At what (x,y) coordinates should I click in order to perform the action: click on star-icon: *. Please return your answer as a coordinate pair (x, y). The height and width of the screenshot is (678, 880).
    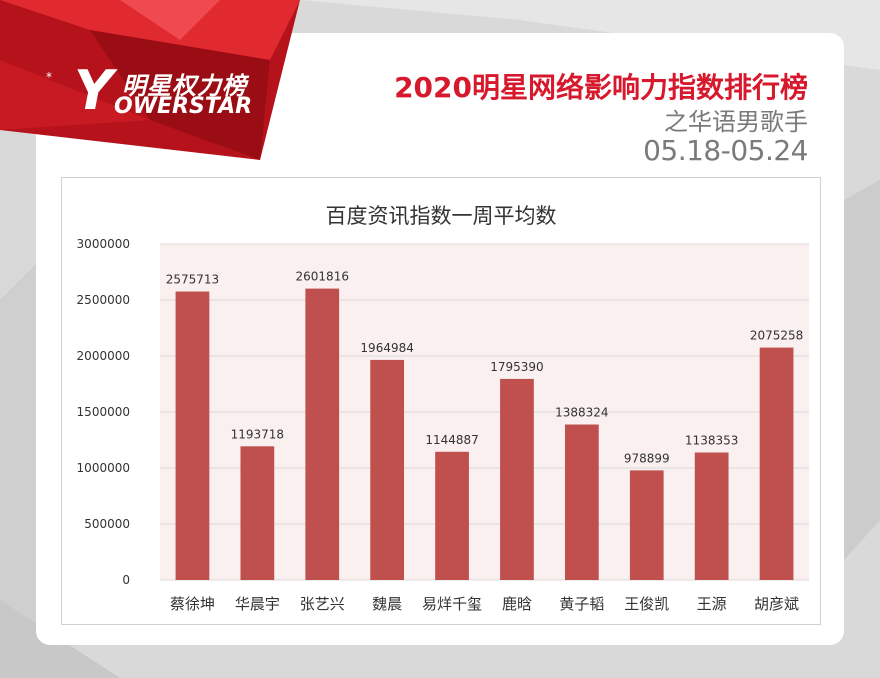
    Looking at the image, I should click on (49, 77).